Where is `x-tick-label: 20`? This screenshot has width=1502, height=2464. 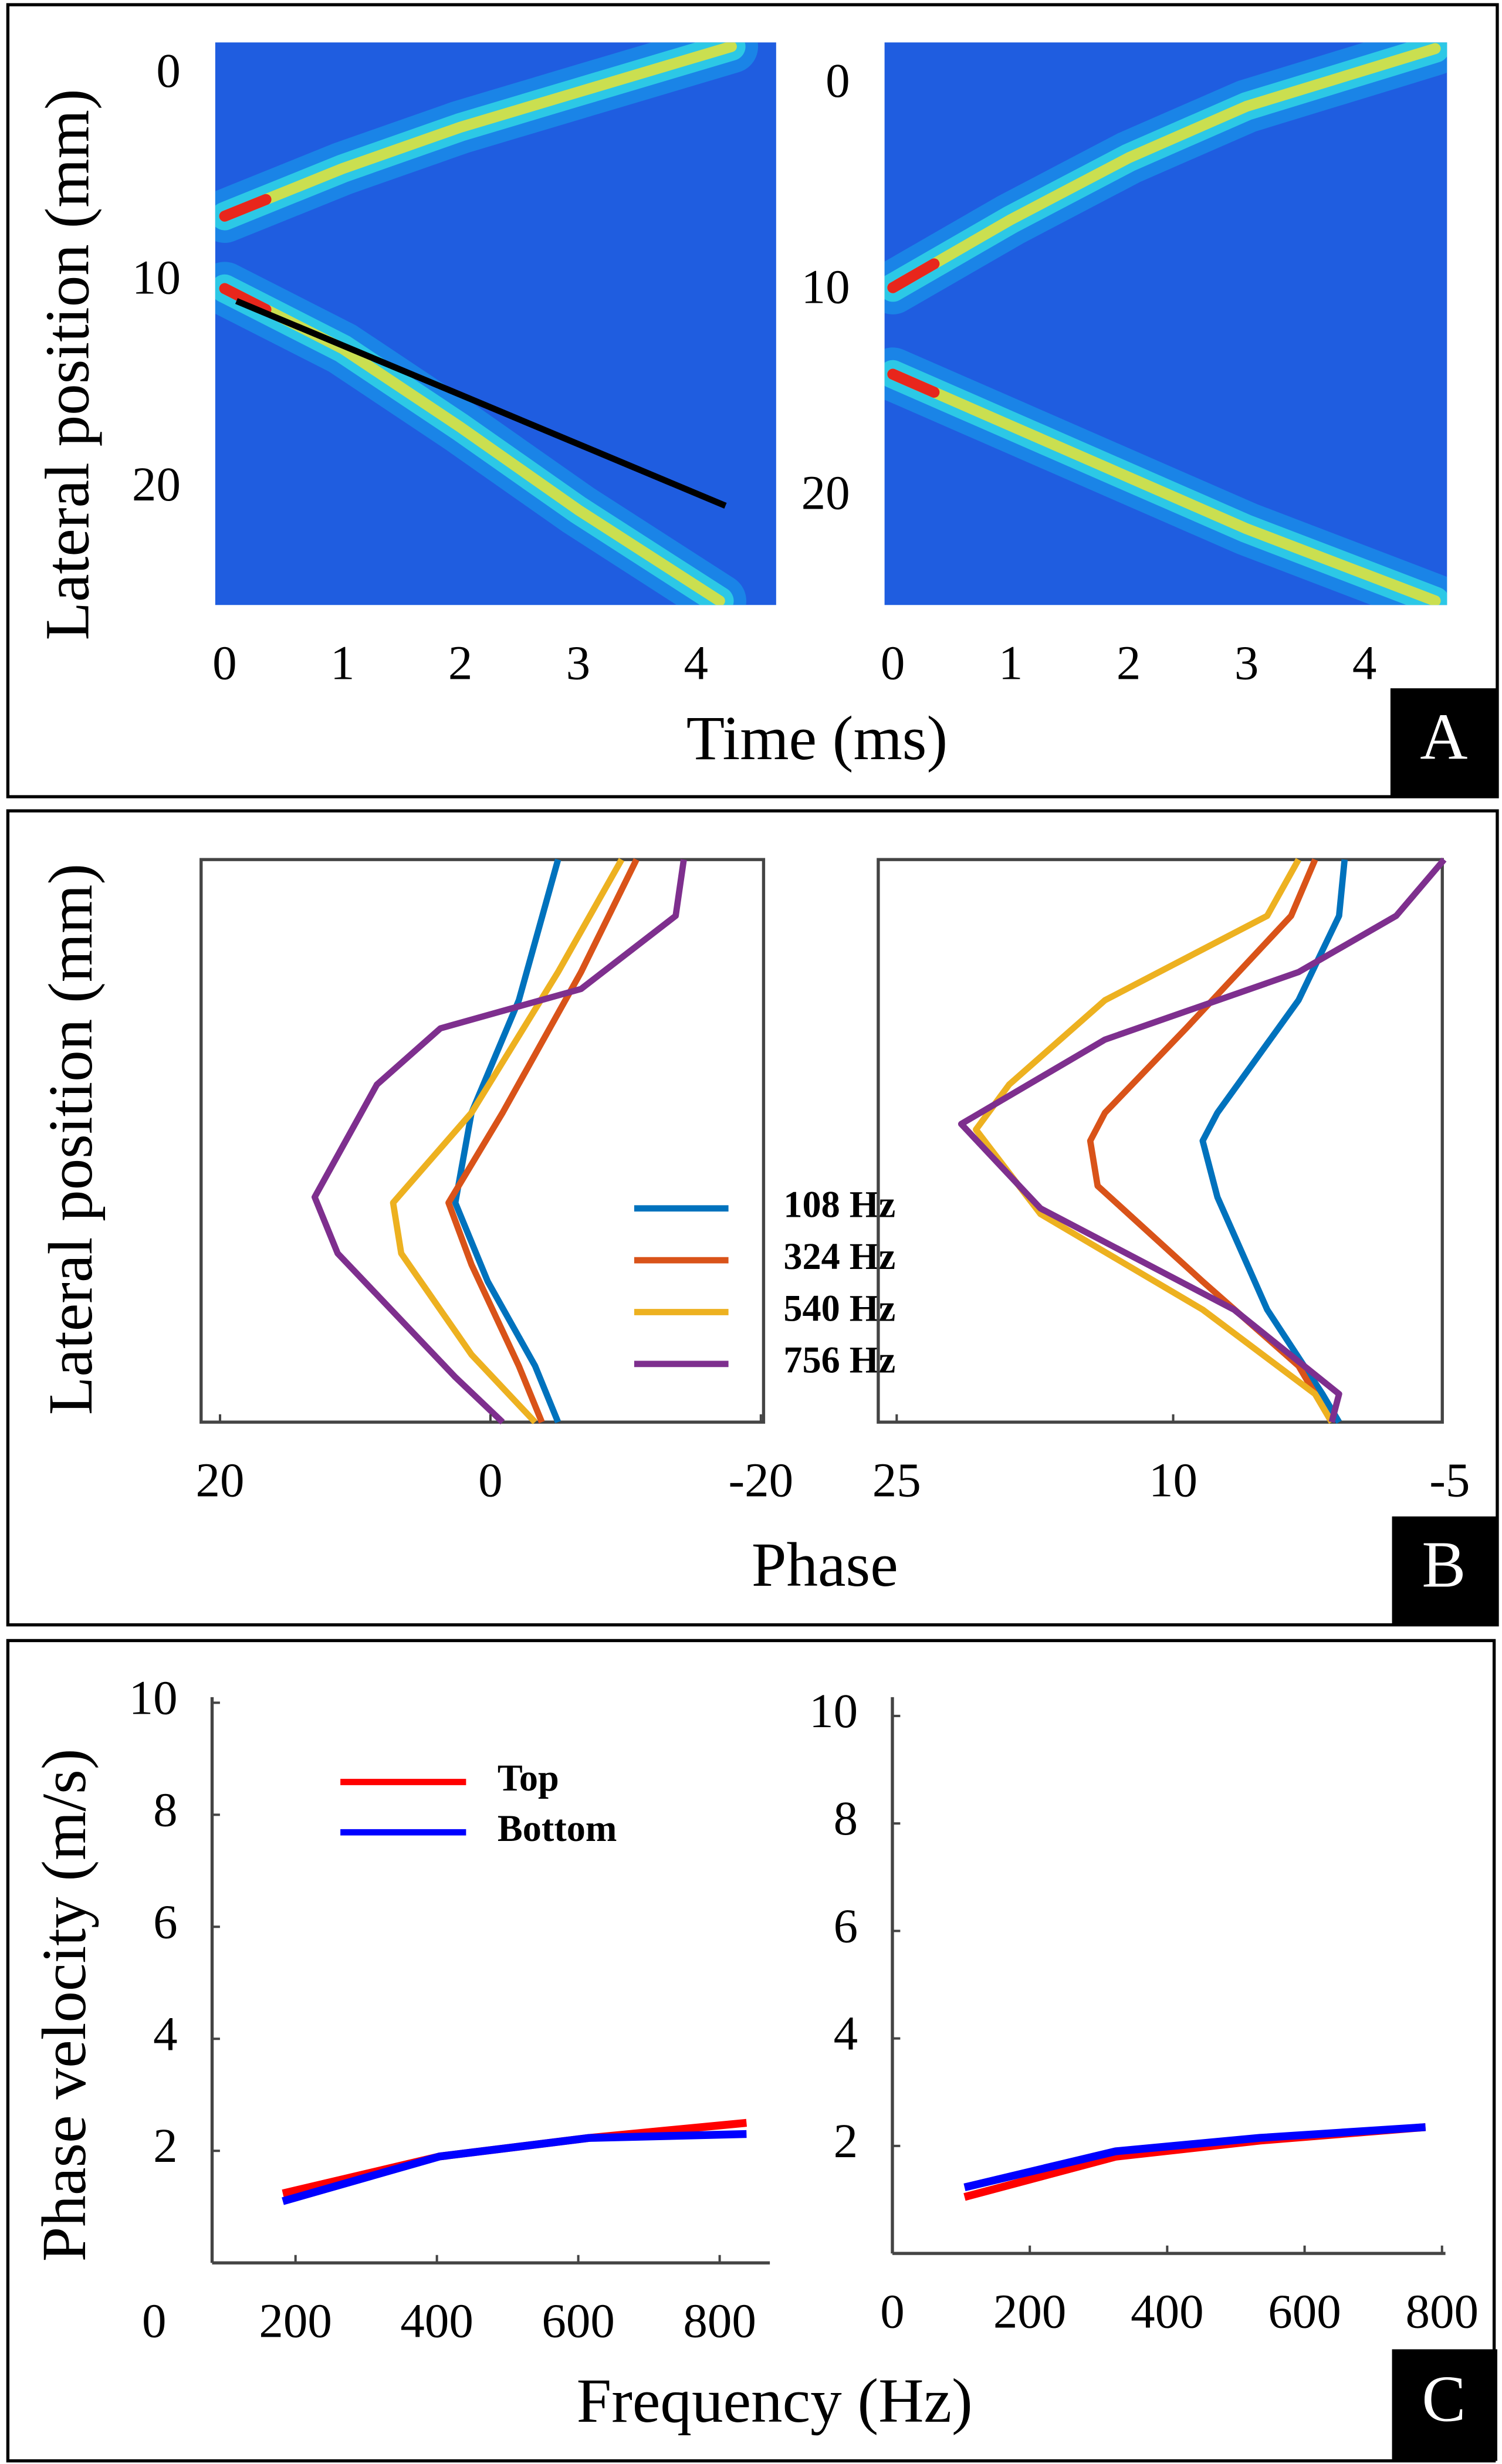
x-tick-label: 20 is located at coordinates (220, 1480).